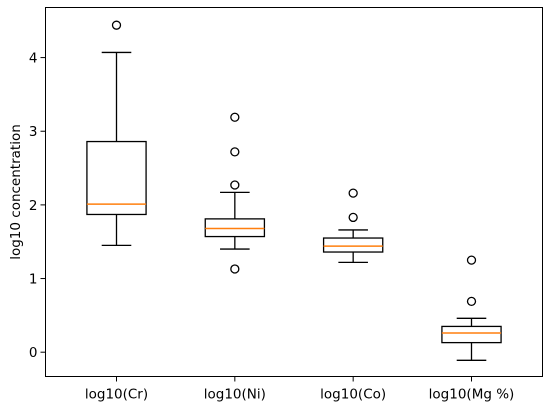 This screenshot has width=550, height=408. What do you see at coordinates (33, 353) in the screenshot?
I see `y-tick-label: 0` at bounding box center [33, 353].